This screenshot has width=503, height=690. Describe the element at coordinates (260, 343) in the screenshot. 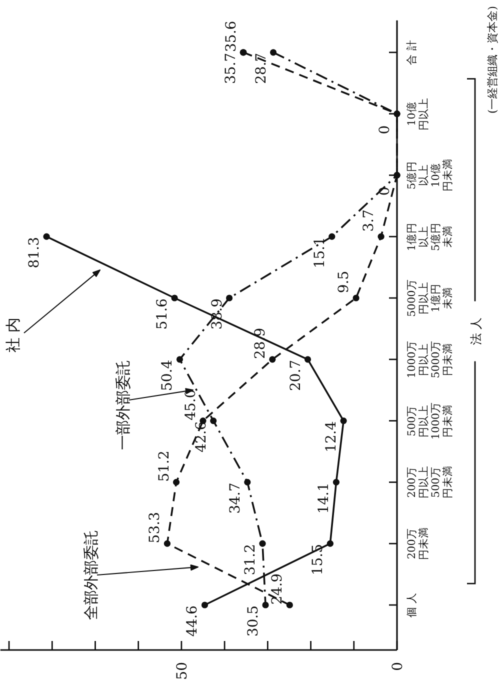

I see `data-label: 28.9` at that location.